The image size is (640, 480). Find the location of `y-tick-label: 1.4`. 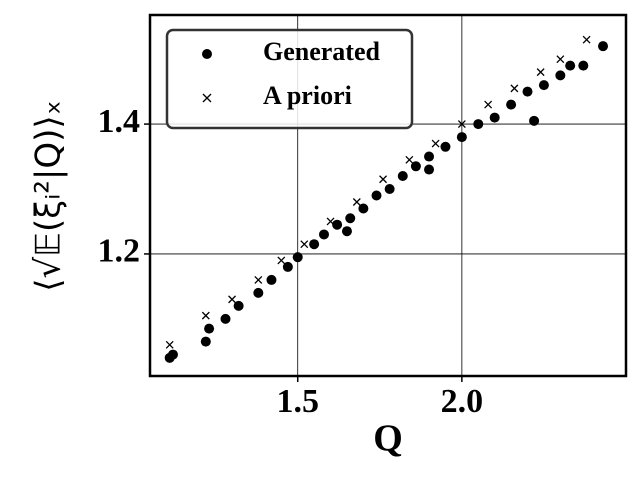

y-tick-label: 1.4 is located at coordinates (119, 121).